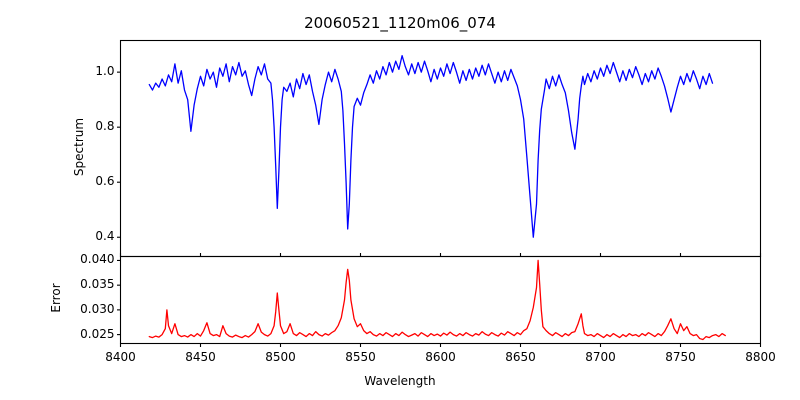 This screenshot has width=800, height=400. I want to click on ytick-label-spectrum: 0.4, so click(105, 236).